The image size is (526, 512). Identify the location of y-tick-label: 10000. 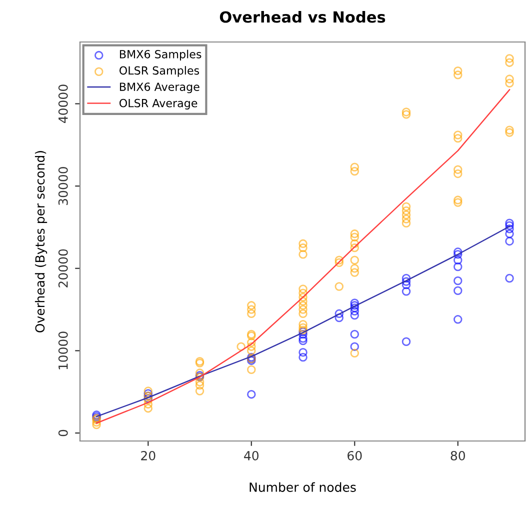
(63, 351).